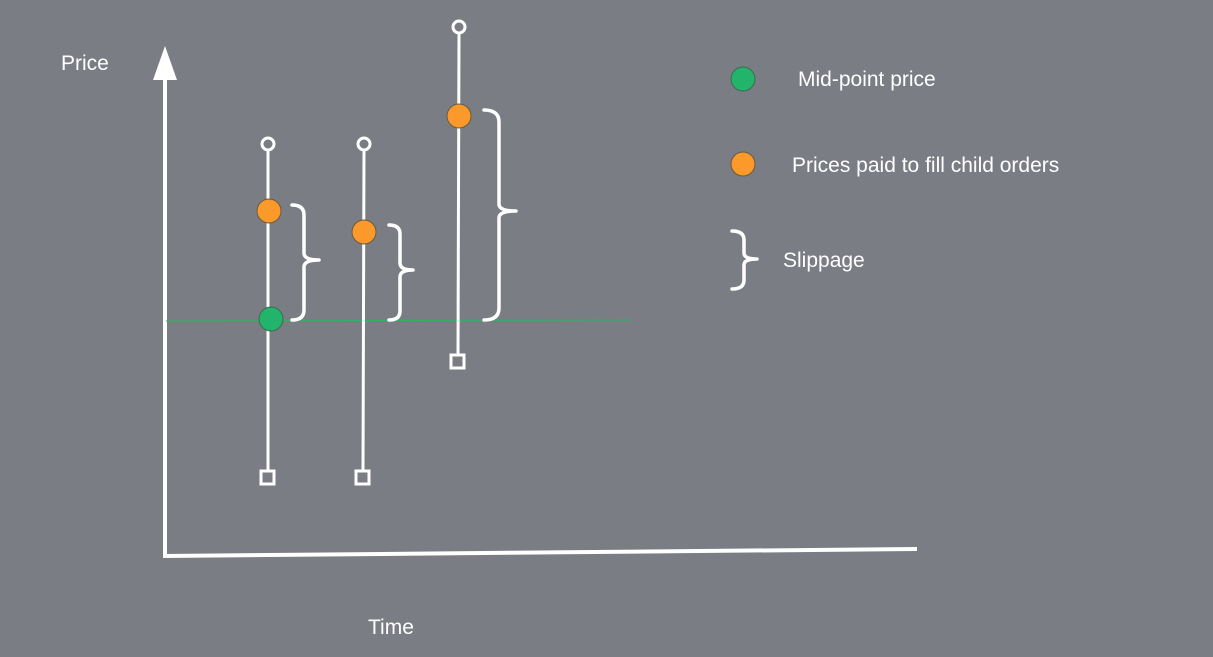 Image resolution: width=1213 pixels, height=657 pixels. What do you see at coordinates (364, 232) in the screenshot?
I see `order-bar-2-fill-price-icon` at bounding box center [364, 232].